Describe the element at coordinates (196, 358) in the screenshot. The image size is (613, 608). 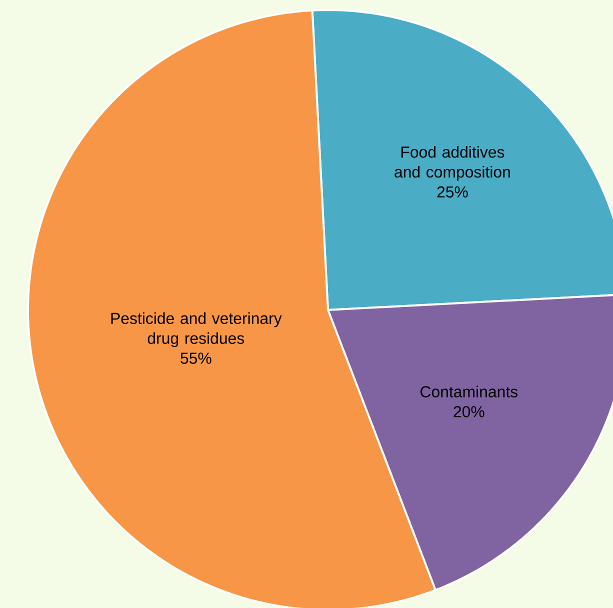
I see `data-label: 55%` at that location.